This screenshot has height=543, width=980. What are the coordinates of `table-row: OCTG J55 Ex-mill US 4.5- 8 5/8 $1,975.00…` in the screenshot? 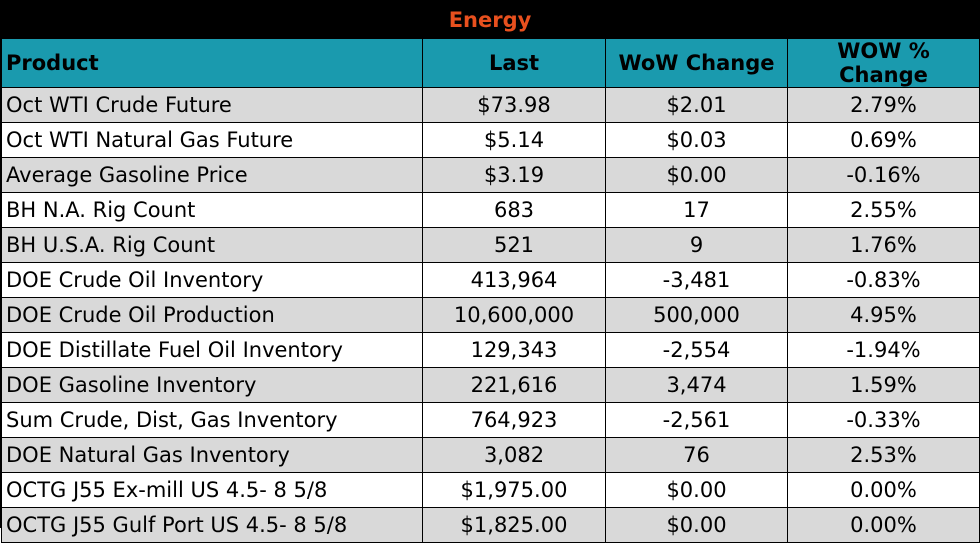 It's located at (490, 490).